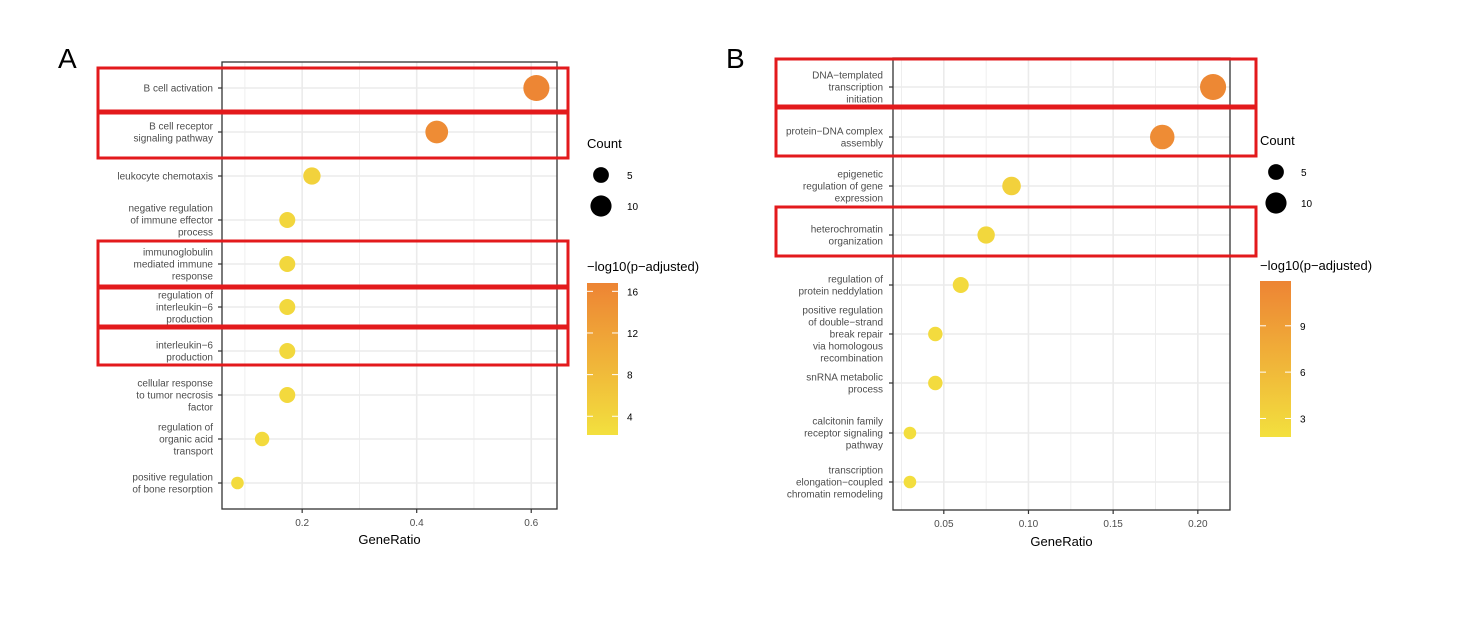 The image size is (1462, 634). I want to click on colorbar-tick-label: 6, so click(1303, 373).